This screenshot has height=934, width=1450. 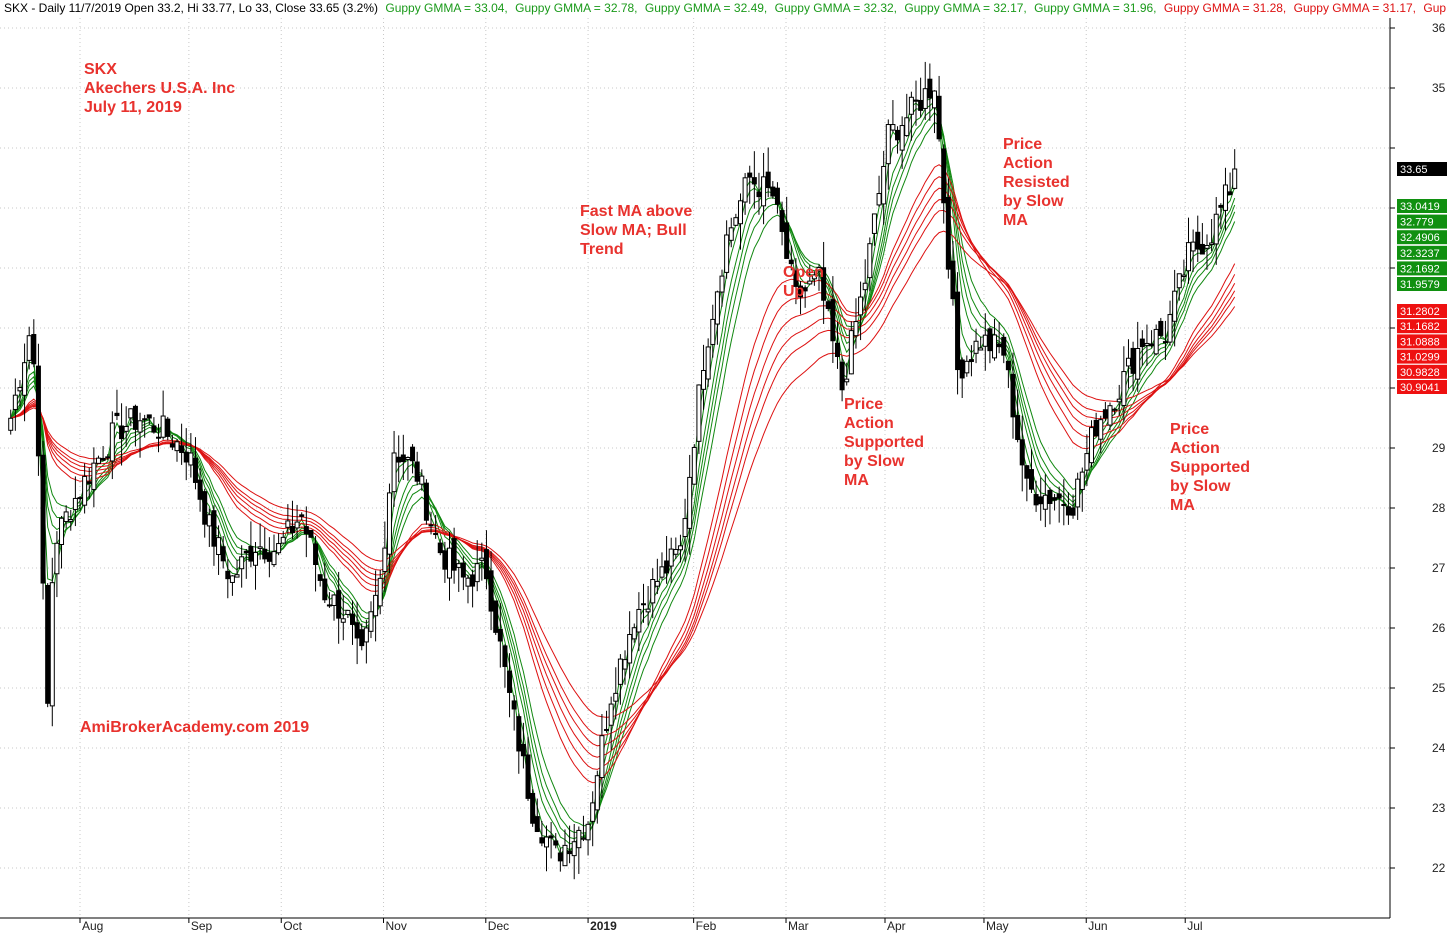 What do you see at coordinates (1422, 252) in the screenshot?
I see `fast-ma-tag: 32.3237` at bounding box center [1422, 252].